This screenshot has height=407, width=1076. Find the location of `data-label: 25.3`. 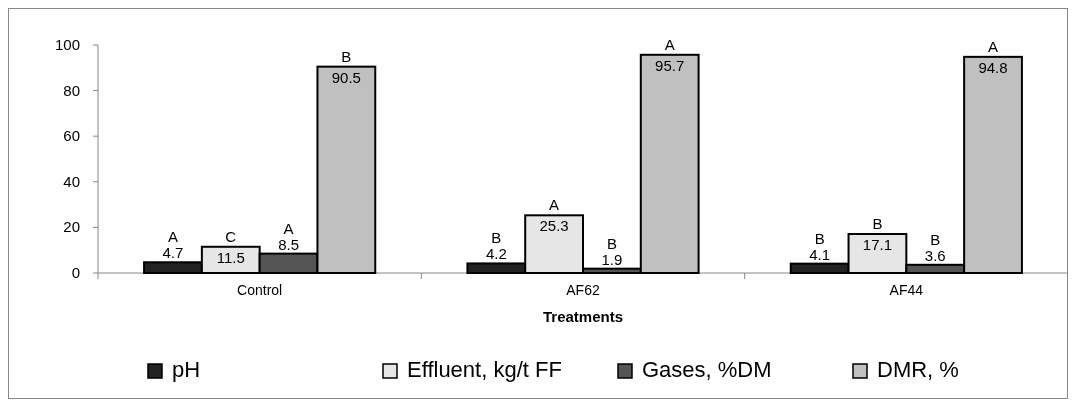

data-label: 25.3 is located at coordinates (554, 226).